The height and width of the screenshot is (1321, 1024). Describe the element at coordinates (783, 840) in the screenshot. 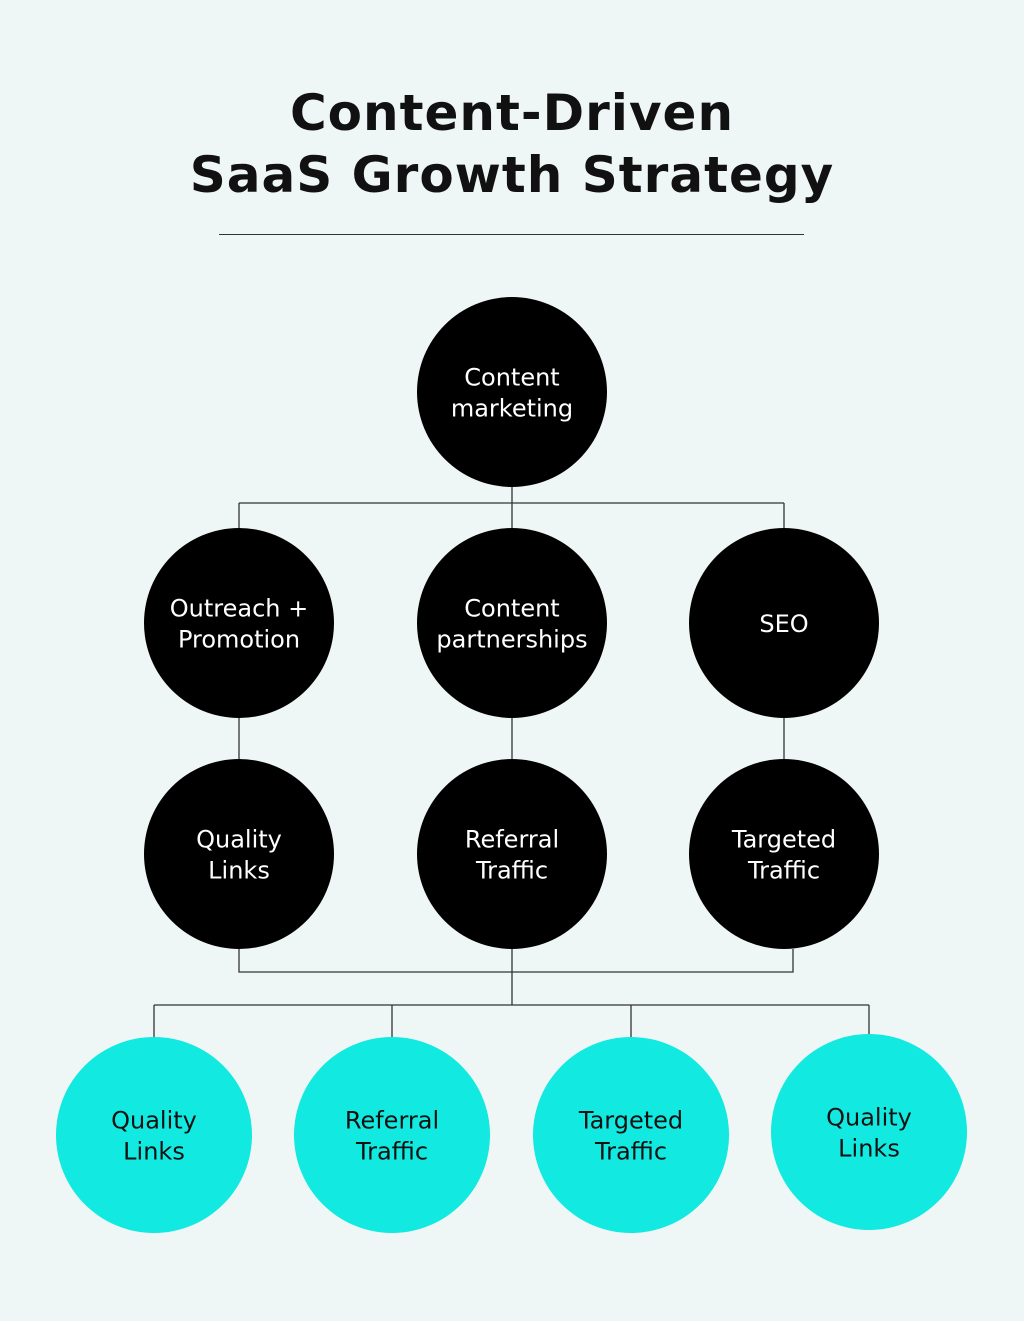

I see `node-level3-2-label: Targeted` at that location.